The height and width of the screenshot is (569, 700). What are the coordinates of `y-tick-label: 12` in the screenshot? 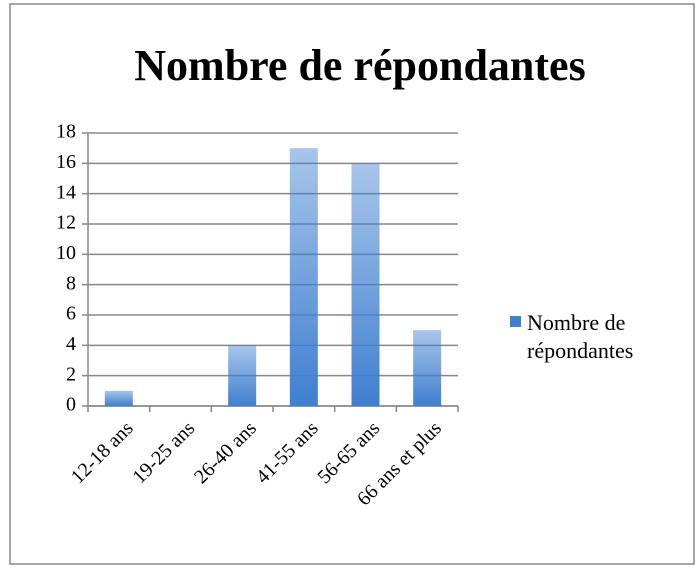 It's located at (66, 223).